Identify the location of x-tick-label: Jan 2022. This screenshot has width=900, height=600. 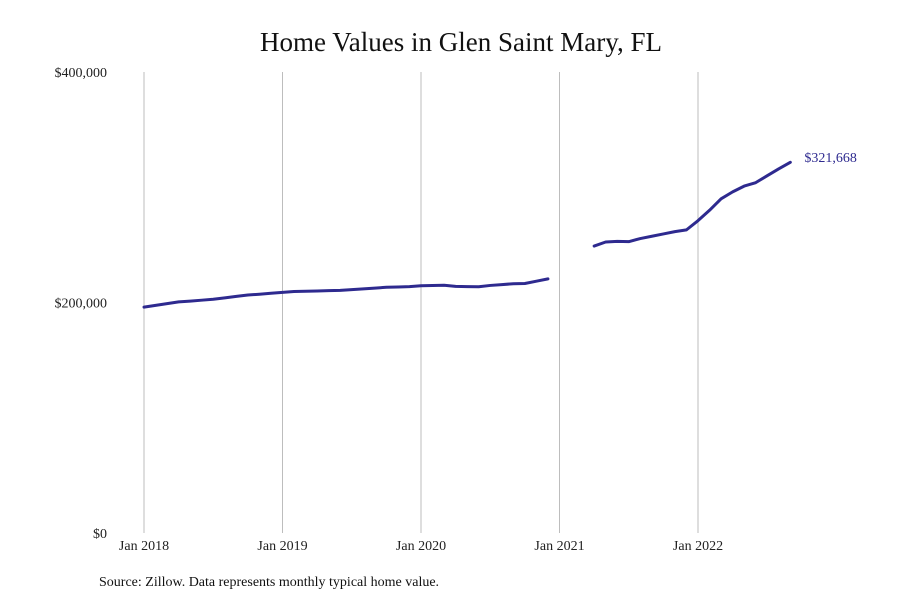
(698, 546).